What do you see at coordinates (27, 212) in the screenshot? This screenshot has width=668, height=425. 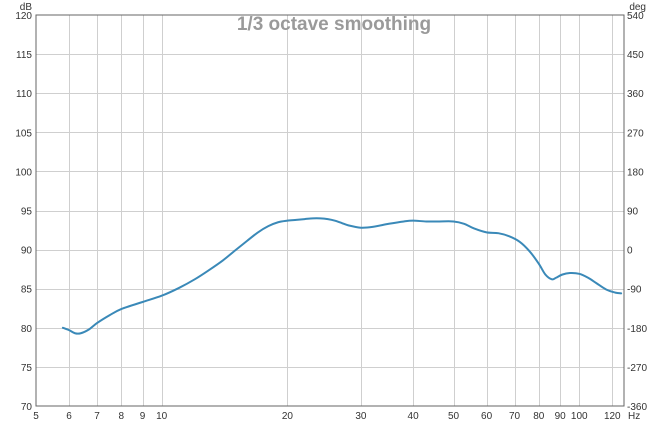 I see `y-tick-label-left: 95` at bounding box center [27, 212].